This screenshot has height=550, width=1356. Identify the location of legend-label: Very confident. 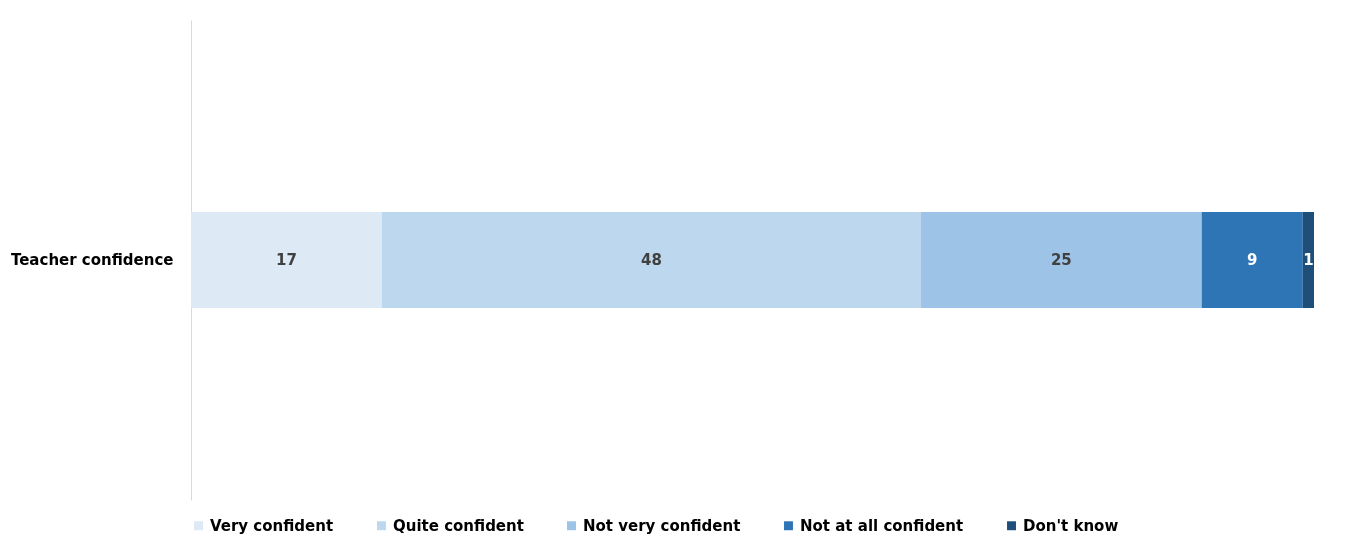
(272, 525).